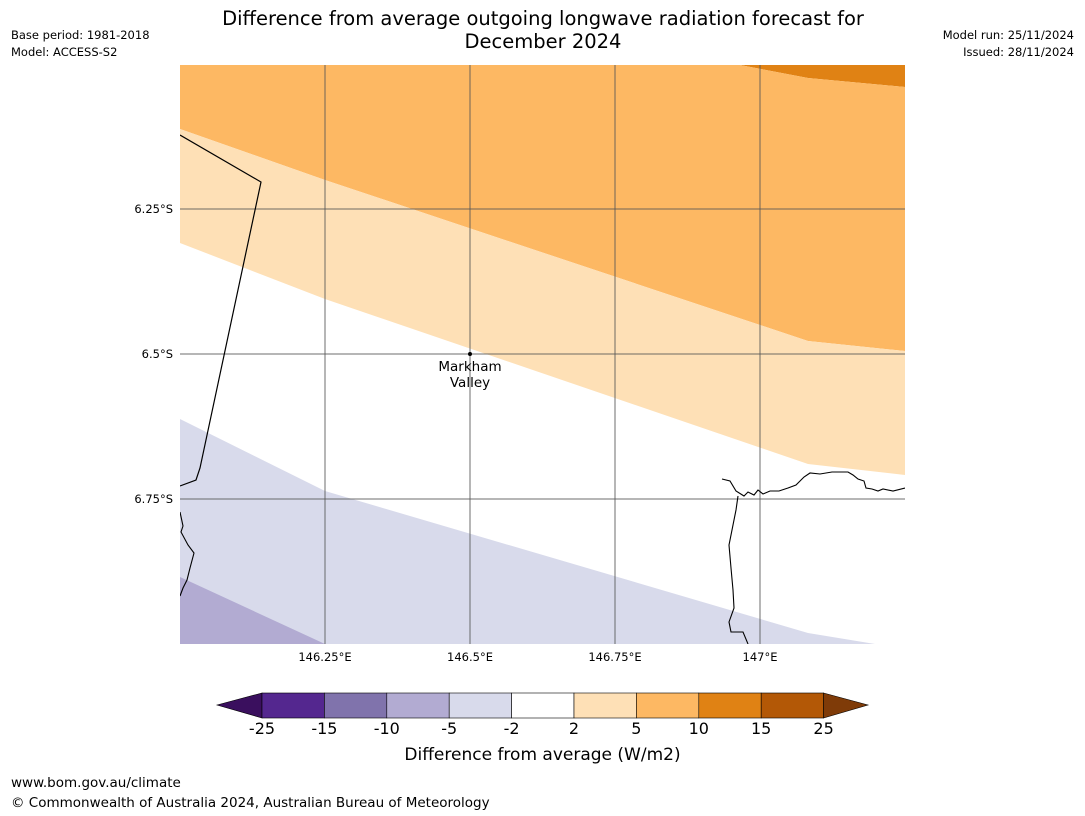  I want to click on colorbar-title: Difference from average (W/m2), so click(542, 755).